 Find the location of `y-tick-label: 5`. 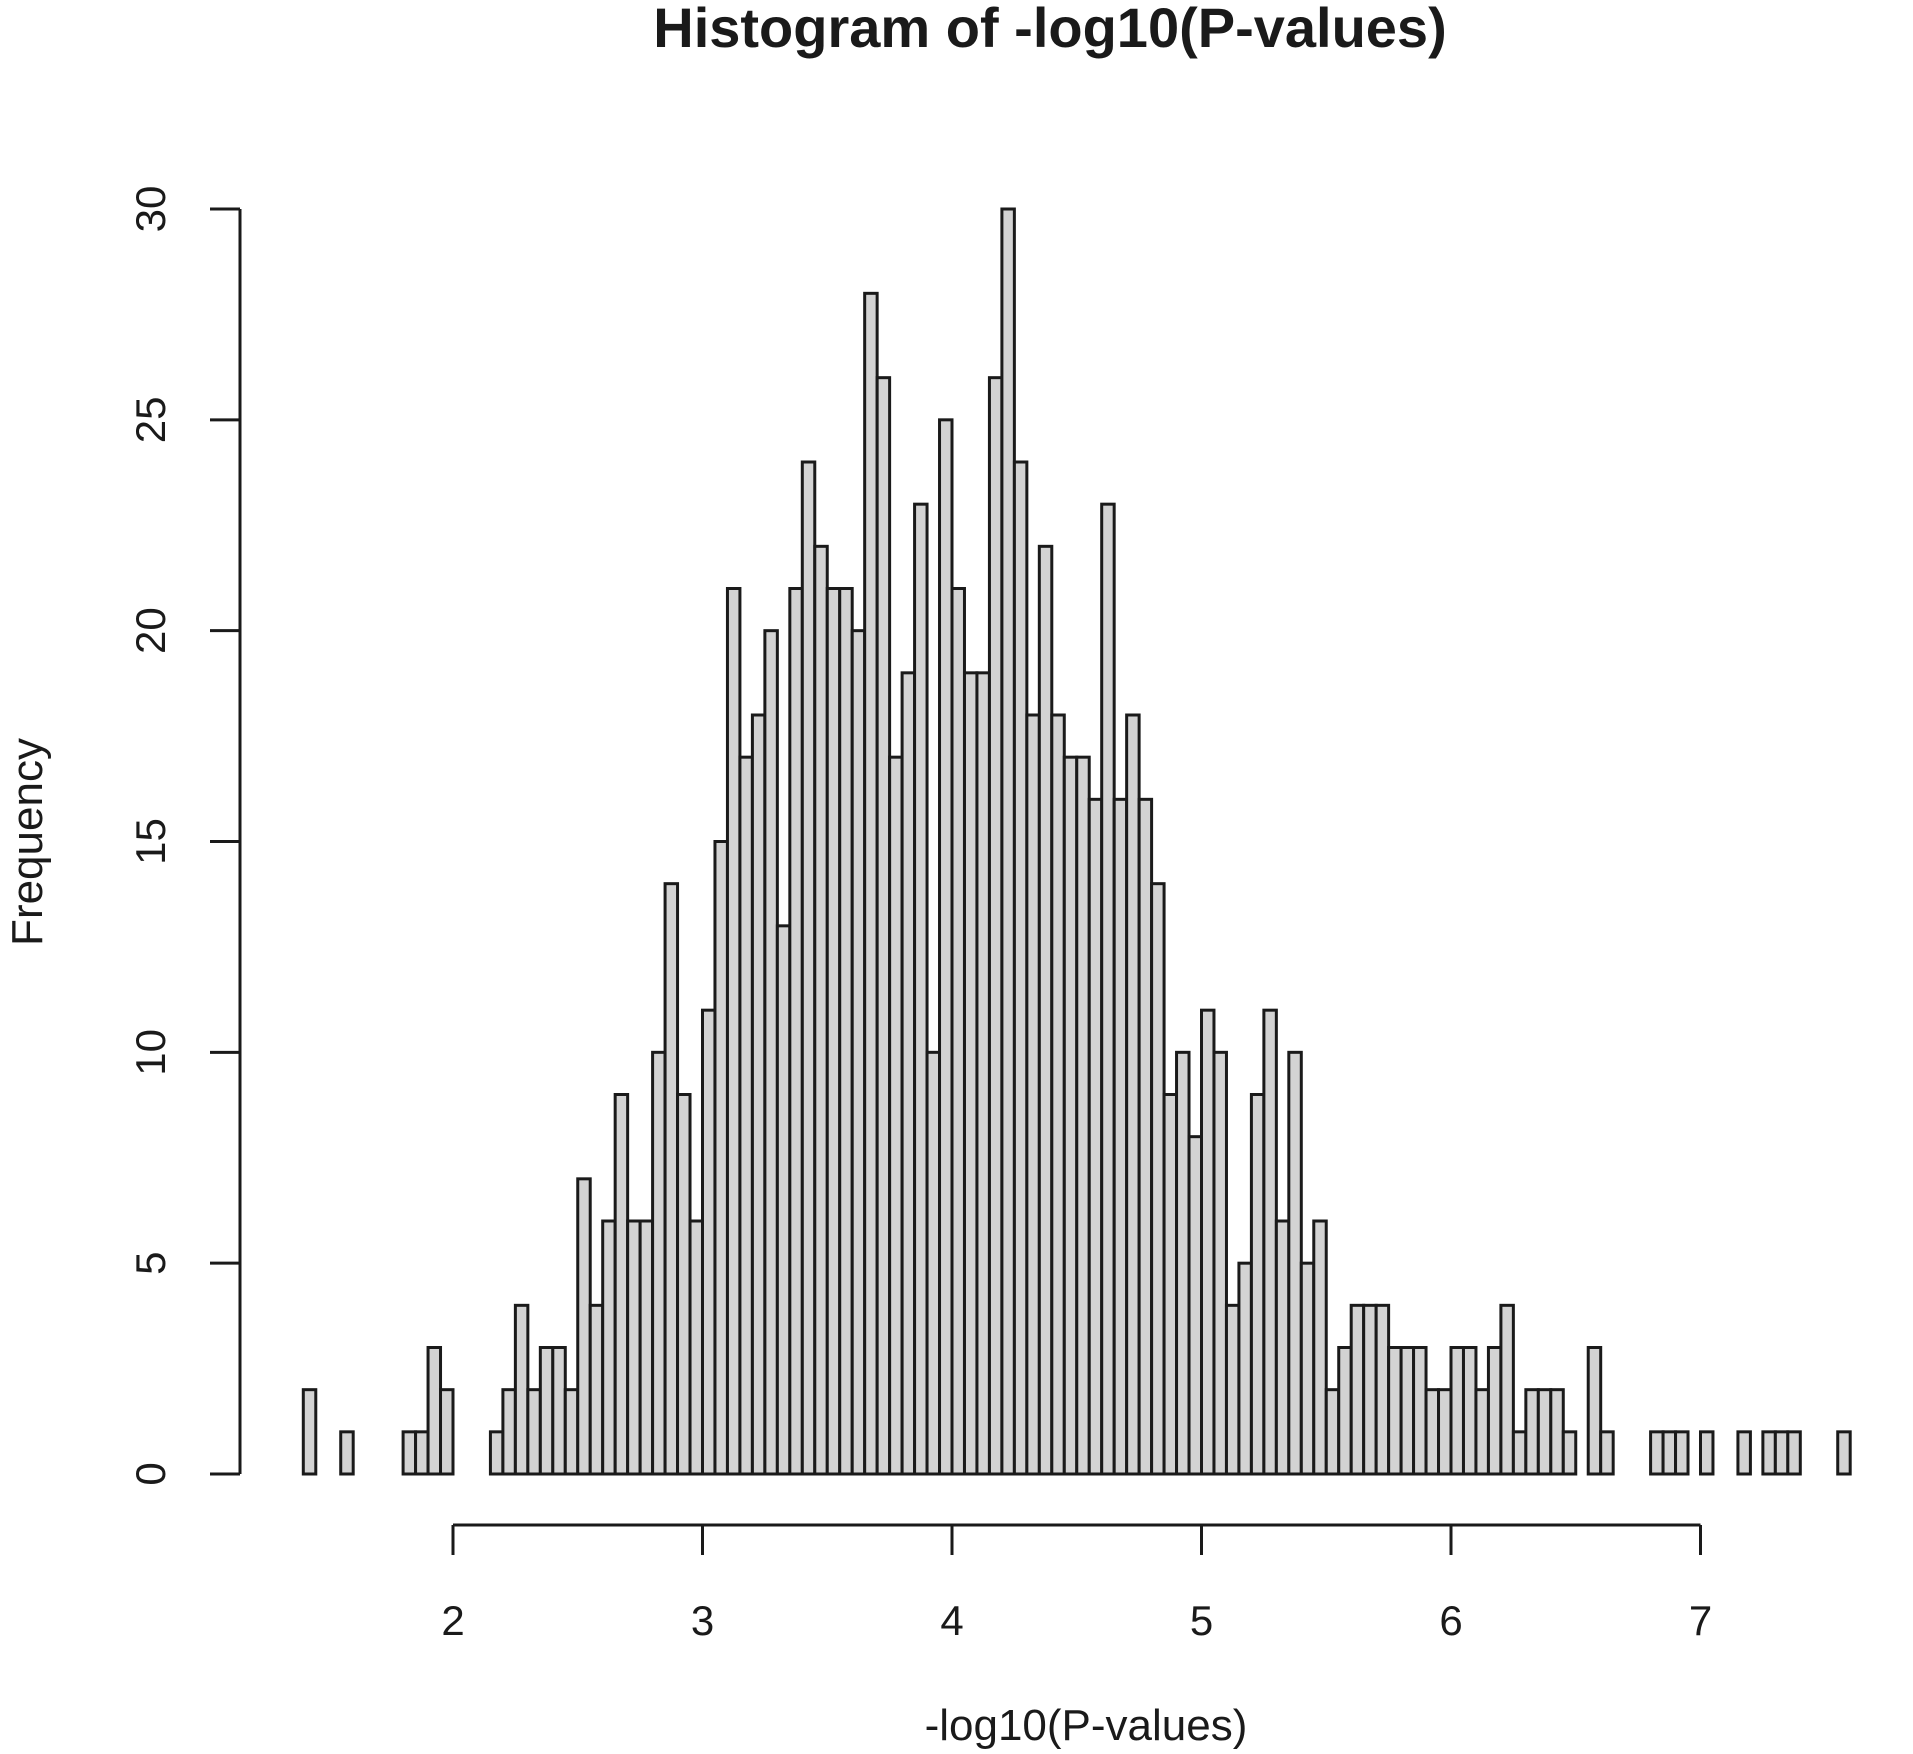

y-tick-label: 5 is located at coordinates (150, 1262).